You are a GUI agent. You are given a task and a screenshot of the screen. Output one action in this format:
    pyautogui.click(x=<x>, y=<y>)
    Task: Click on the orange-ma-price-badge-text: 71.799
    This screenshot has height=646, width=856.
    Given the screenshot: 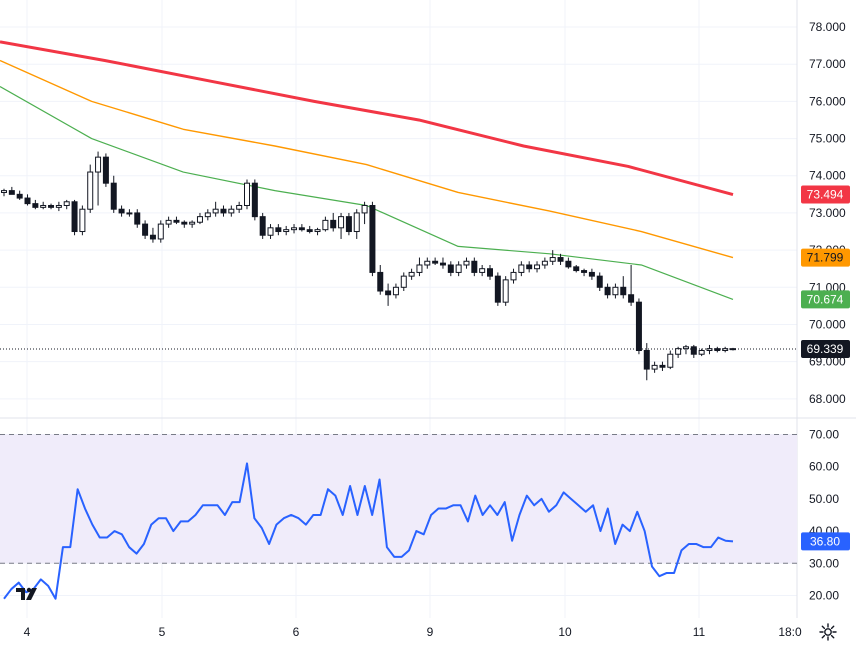 What is the action you would take?
    pyautogui.click(x=825, y=258)
    